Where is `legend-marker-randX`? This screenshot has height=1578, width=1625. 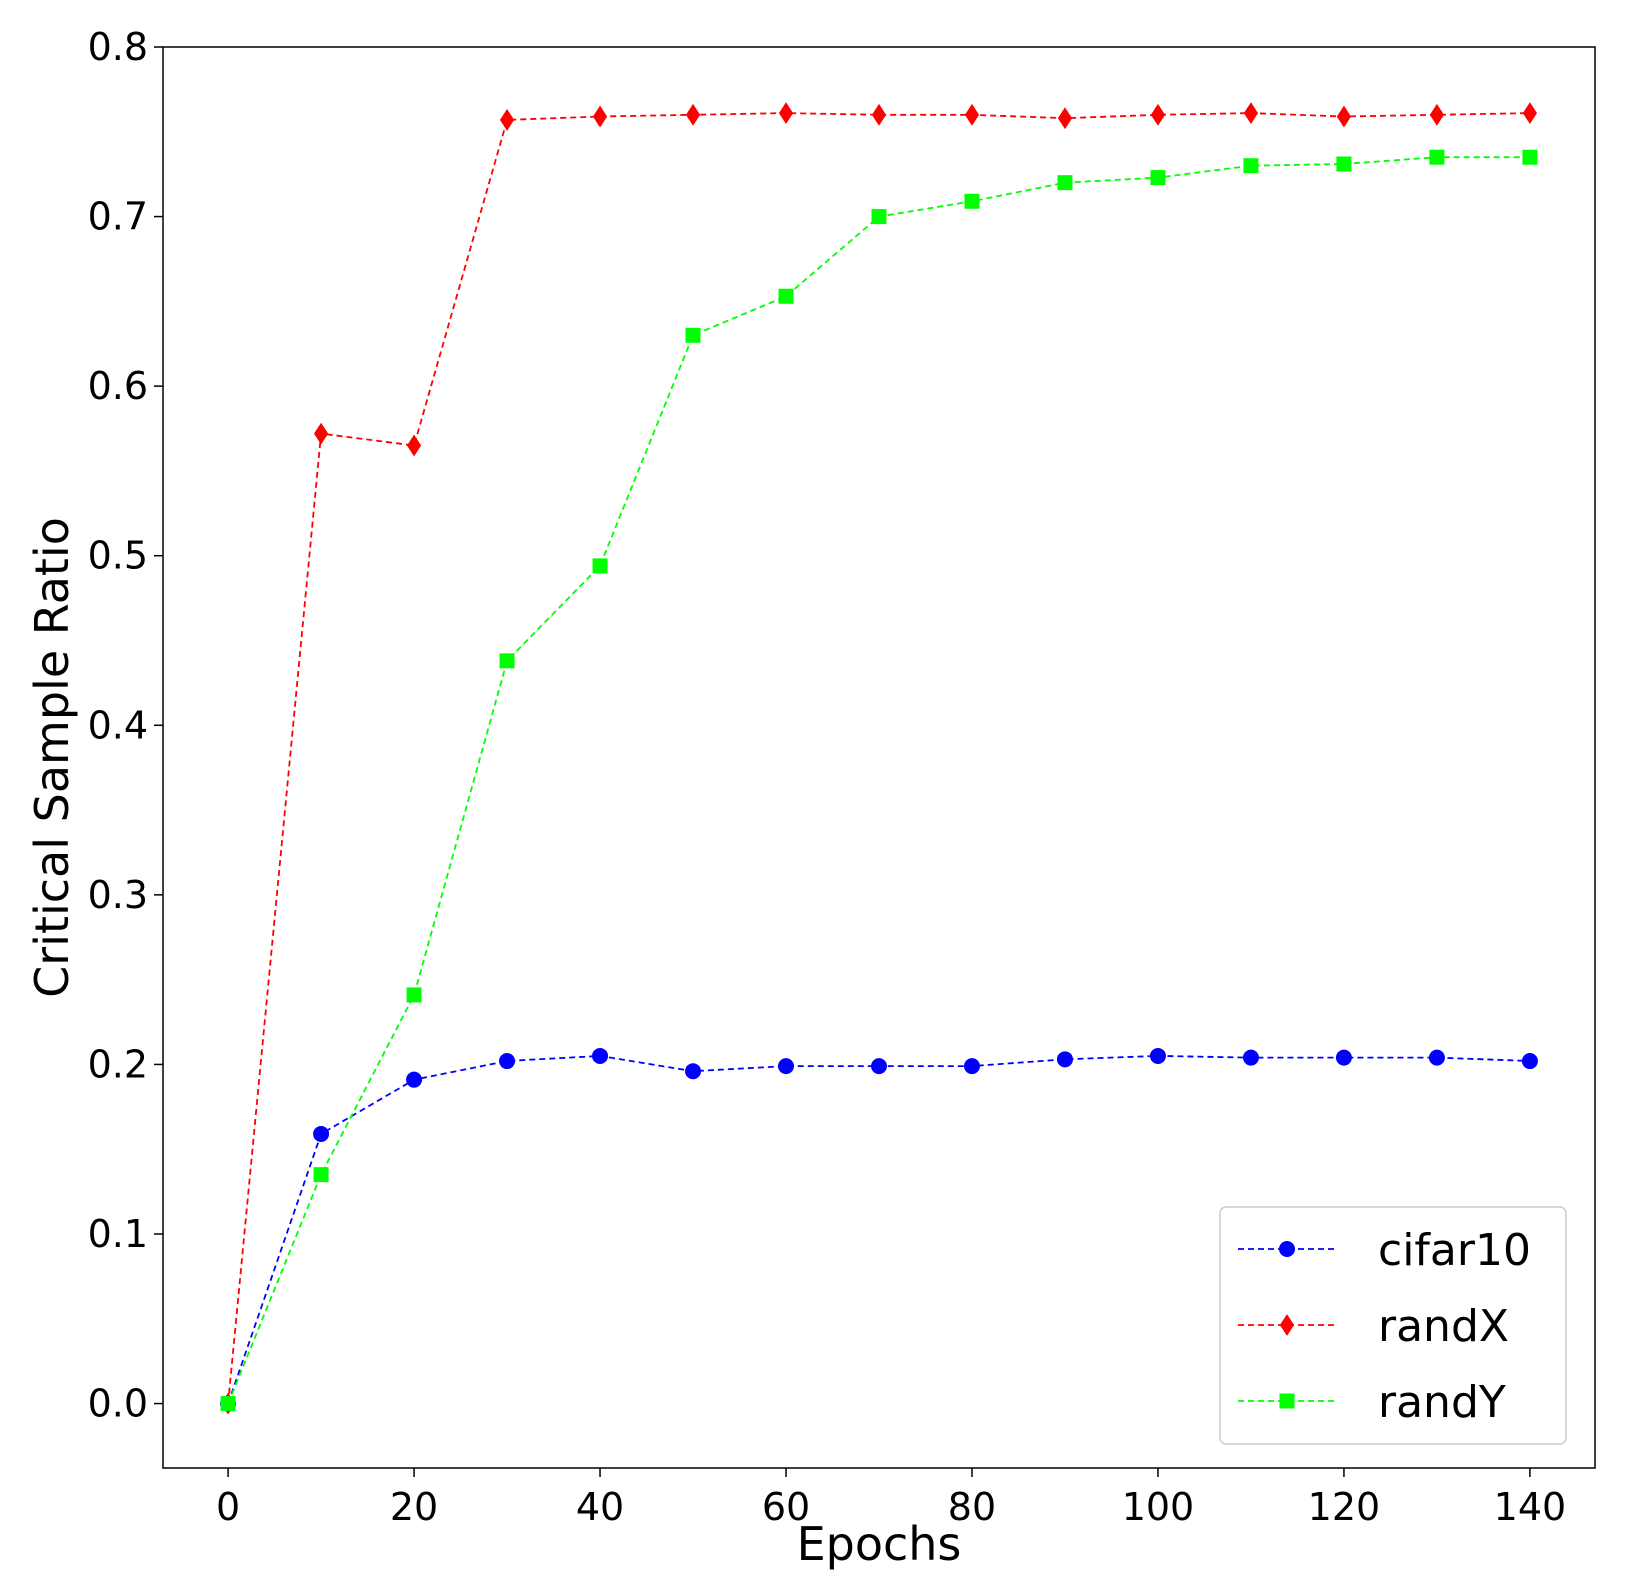
legend-marker-randX is located at coordinates (1287, 1325).